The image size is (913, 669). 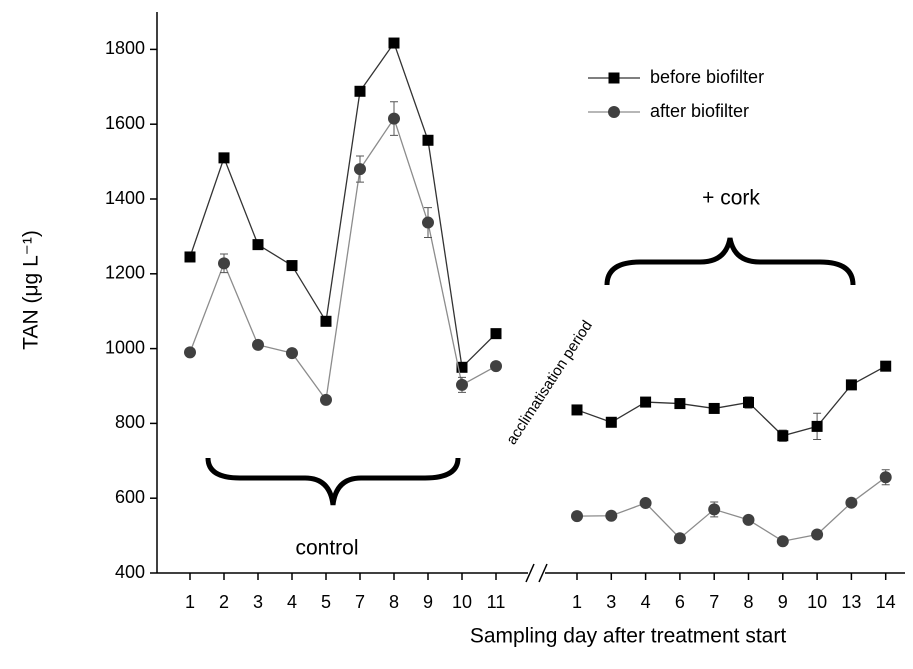 What do you see at coordinates (680, 602) in the screenshot?
I see `x-tick-label: 6` at bounding box center [680, 602].